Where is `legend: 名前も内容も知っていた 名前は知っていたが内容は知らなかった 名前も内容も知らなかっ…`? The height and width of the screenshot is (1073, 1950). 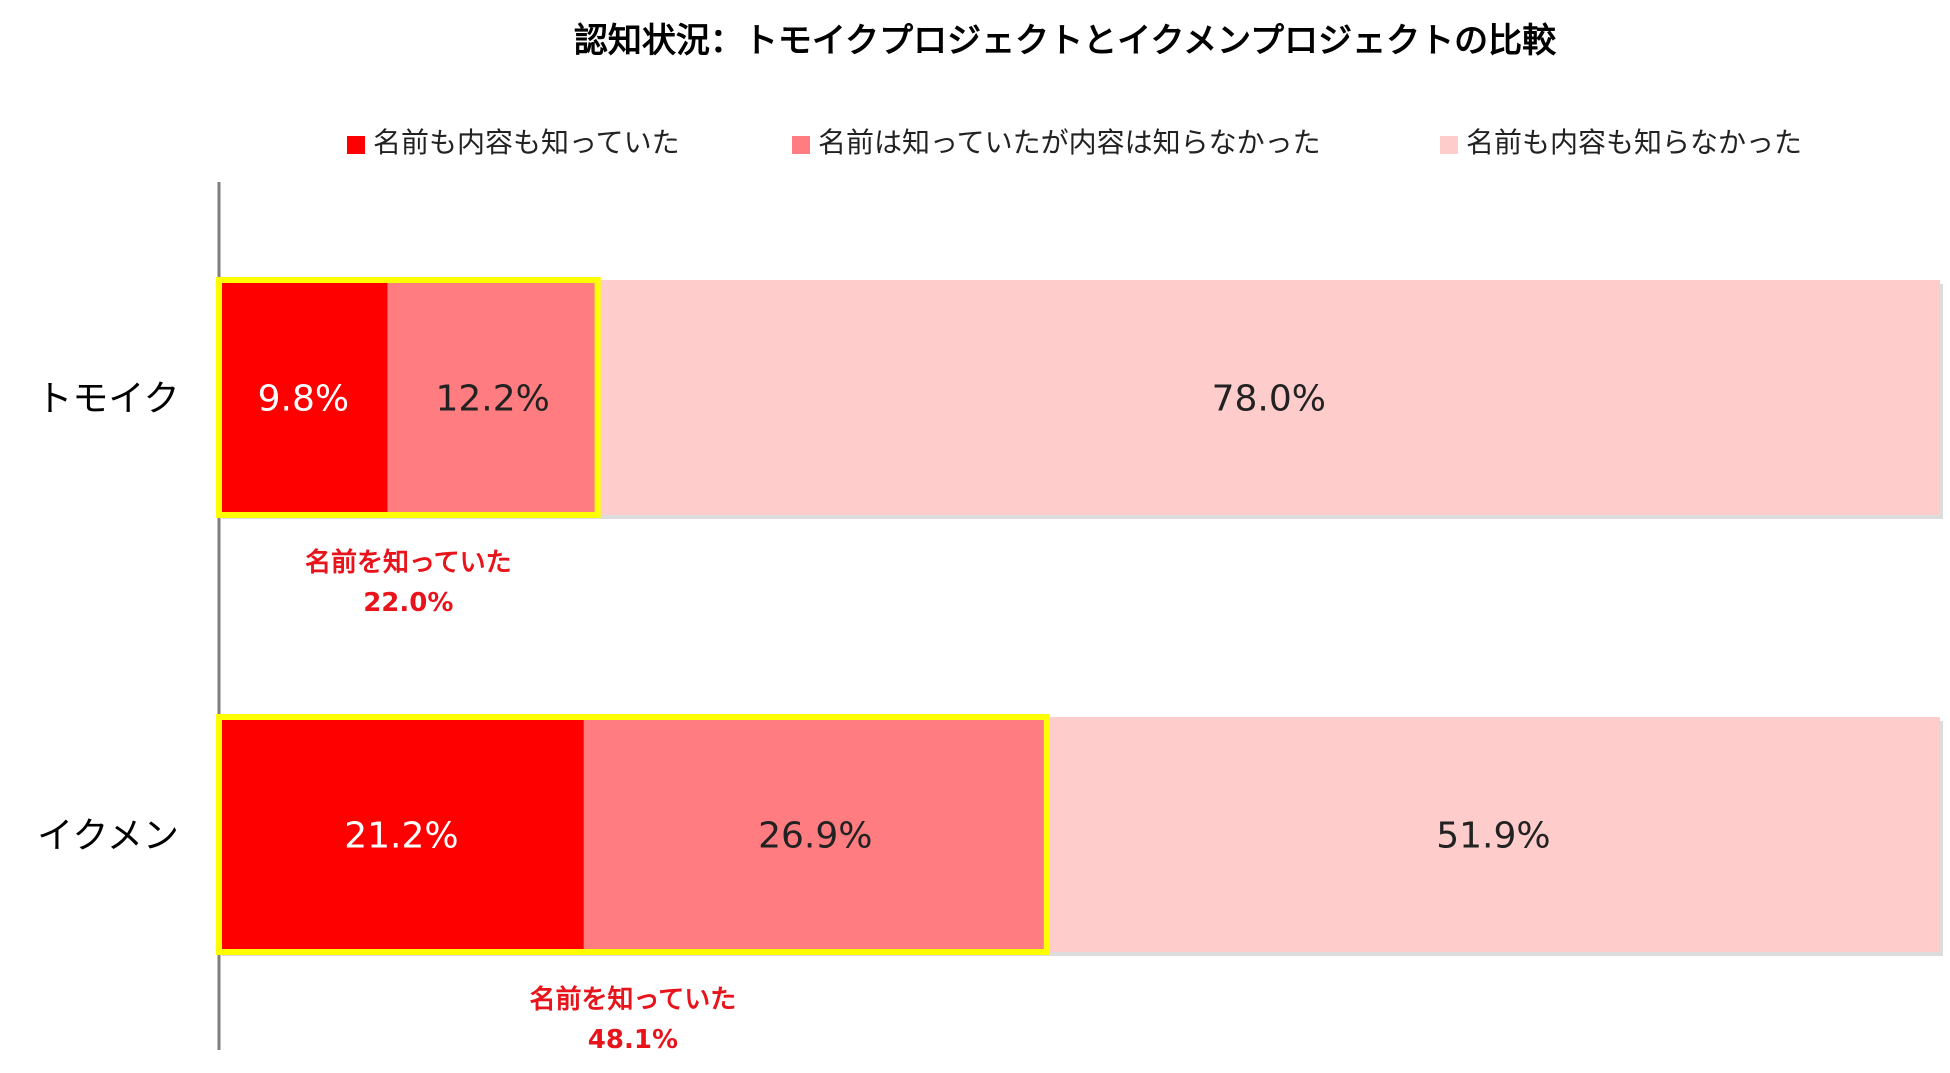 legend: 名前も内容も知っていた 名前は知っていたが内容は知らなかった 名前も内容も知らなかっ… is located at coordinates (1074, 142).